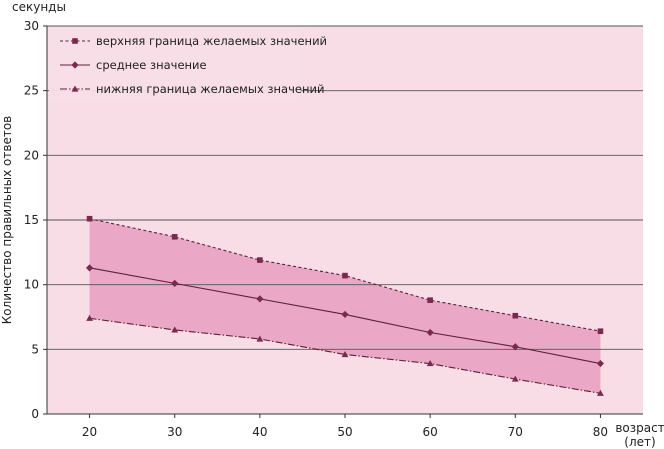 The height and width of the screenshot is (449, 664). I want to click on y-tick-label: 0, so click(35, 414).